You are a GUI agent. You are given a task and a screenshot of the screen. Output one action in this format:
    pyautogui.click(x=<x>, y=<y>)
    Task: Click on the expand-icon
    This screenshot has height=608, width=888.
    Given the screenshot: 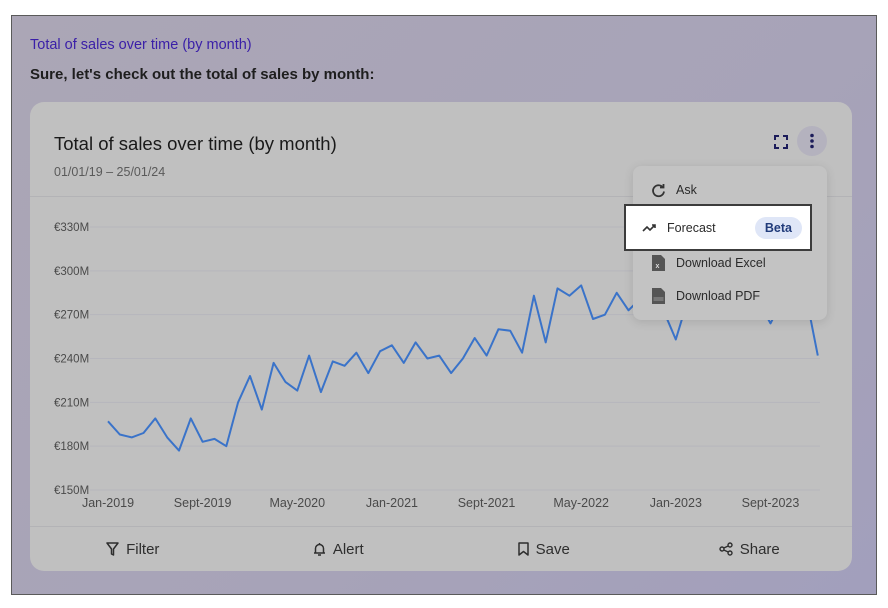 What is the action you would take?
    pyautogui.click(x=781, y=142)
    